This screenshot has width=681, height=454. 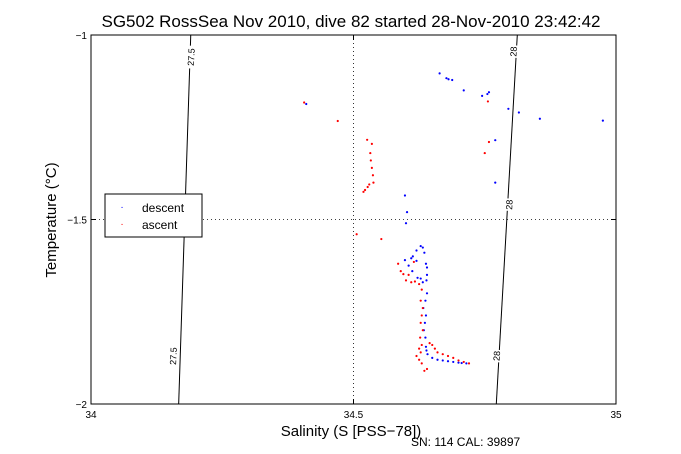 I want to click on x-tick-label: 34, so click(x=91, y=415).